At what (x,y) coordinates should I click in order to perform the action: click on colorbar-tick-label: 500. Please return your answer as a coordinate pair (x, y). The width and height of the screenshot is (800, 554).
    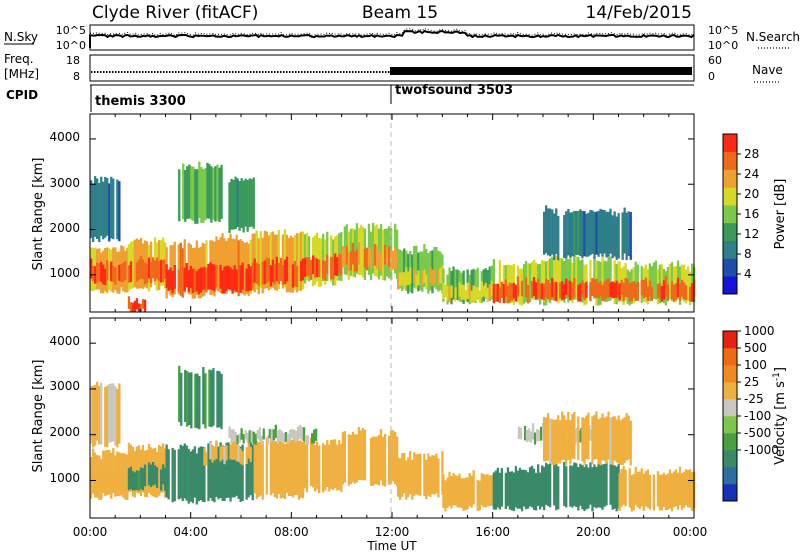
    Looking at the image, I should click on (755, 348).